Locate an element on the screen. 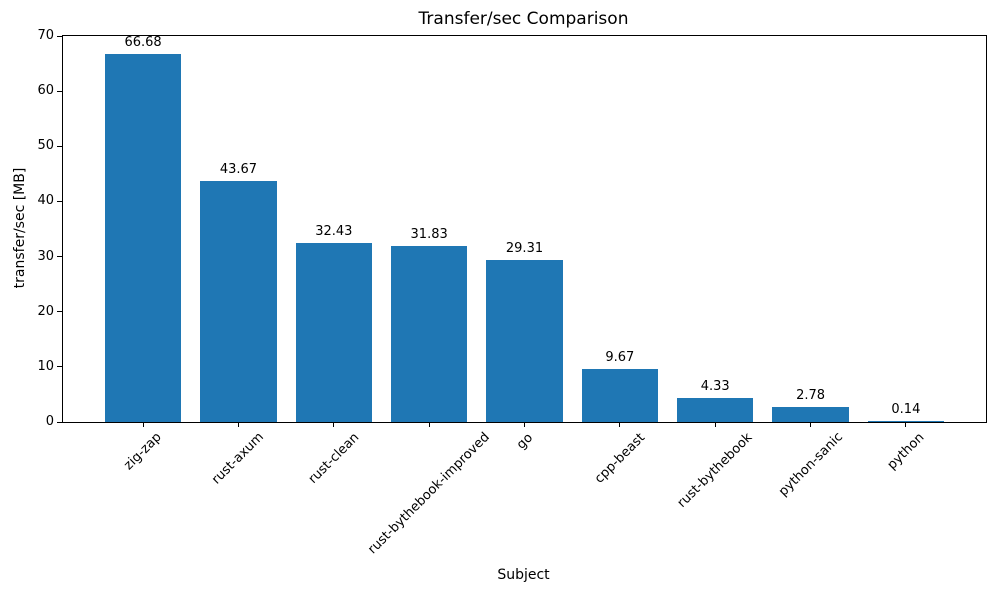 The image size is (1000, 600). bar-value-label: 32.43 is located at coordinates (334, 232).